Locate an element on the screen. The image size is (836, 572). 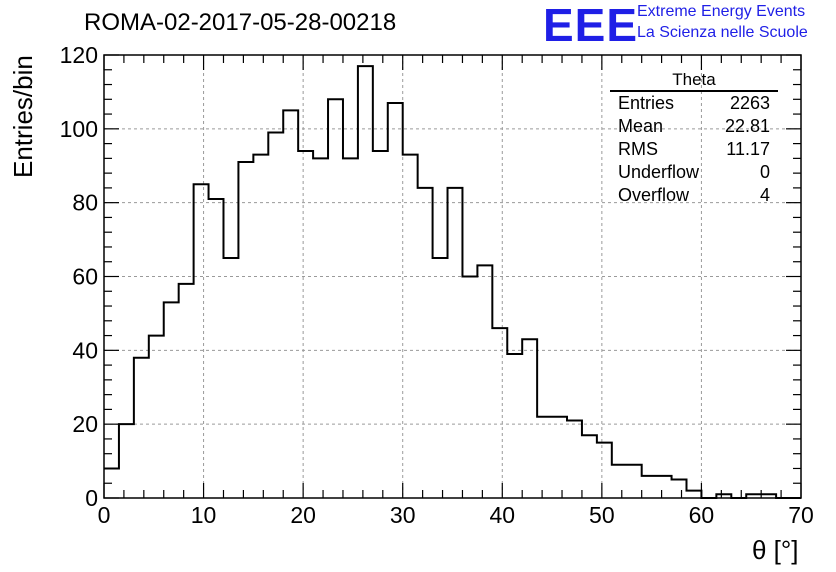
logo-text-line1: Extreme Energy Events is located at coordinates (721, 11).